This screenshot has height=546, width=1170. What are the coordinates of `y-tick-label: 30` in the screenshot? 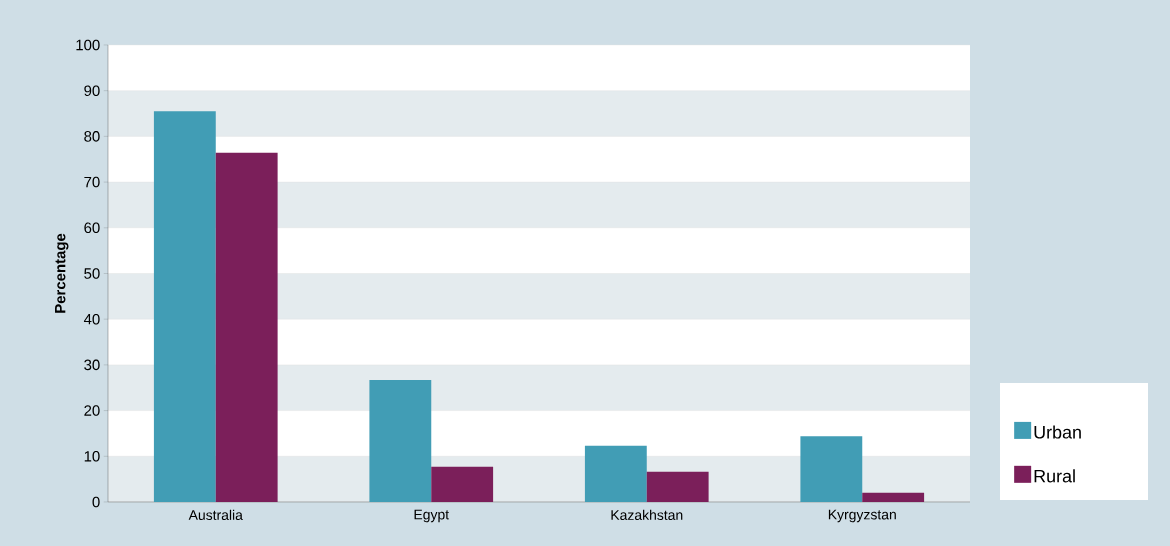 It's located at (92, 365).